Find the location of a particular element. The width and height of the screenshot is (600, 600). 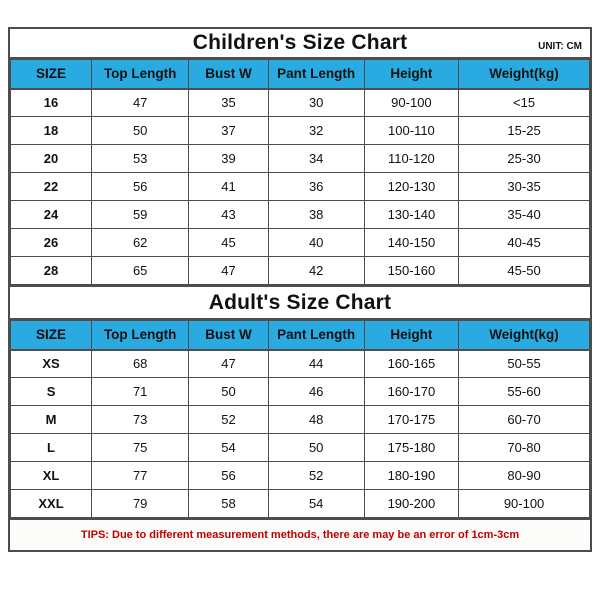

value-cell: 37 is located at coordinates (228, 130).